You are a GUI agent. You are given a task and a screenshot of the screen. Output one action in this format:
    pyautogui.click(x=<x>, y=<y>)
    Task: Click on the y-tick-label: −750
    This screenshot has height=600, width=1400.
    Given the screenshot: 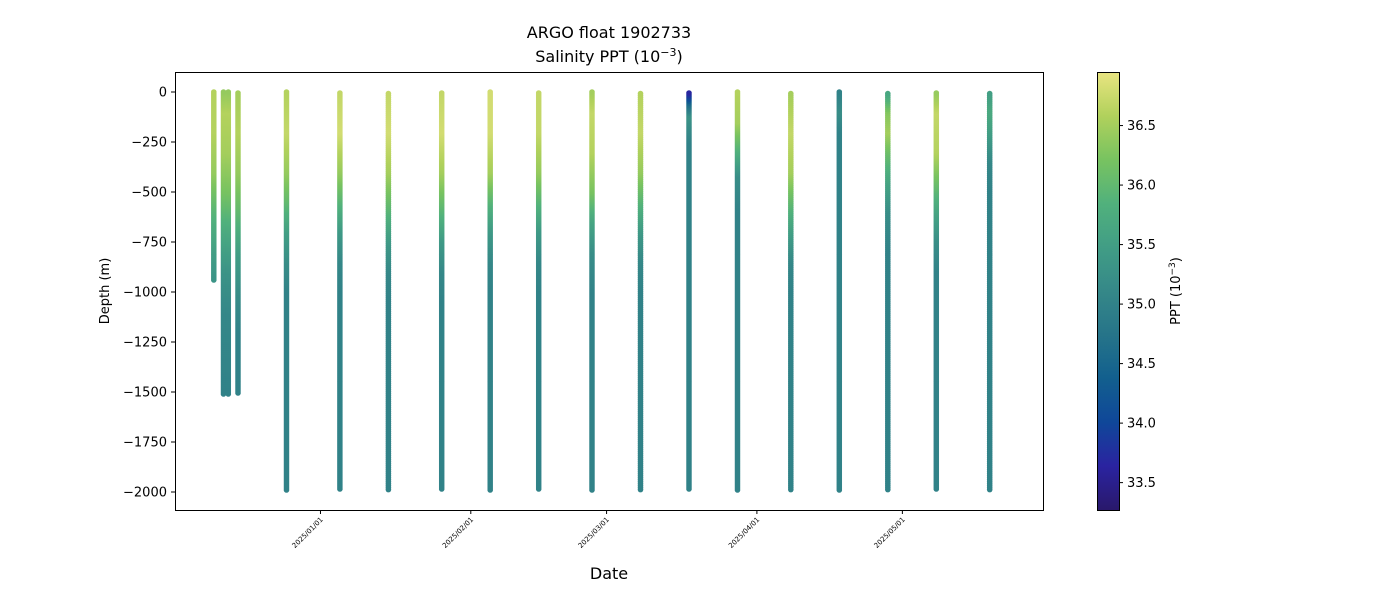 What is the action you would take?
    pyautogui.click(x=149, y=243)
    